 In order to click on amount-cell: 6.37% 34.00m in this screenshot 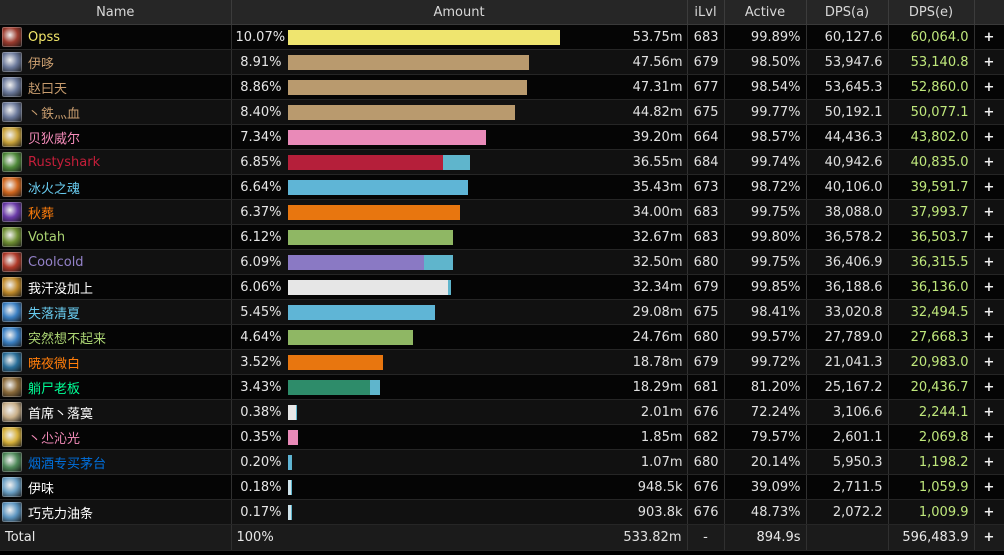, I will do `click(459, 212)`.